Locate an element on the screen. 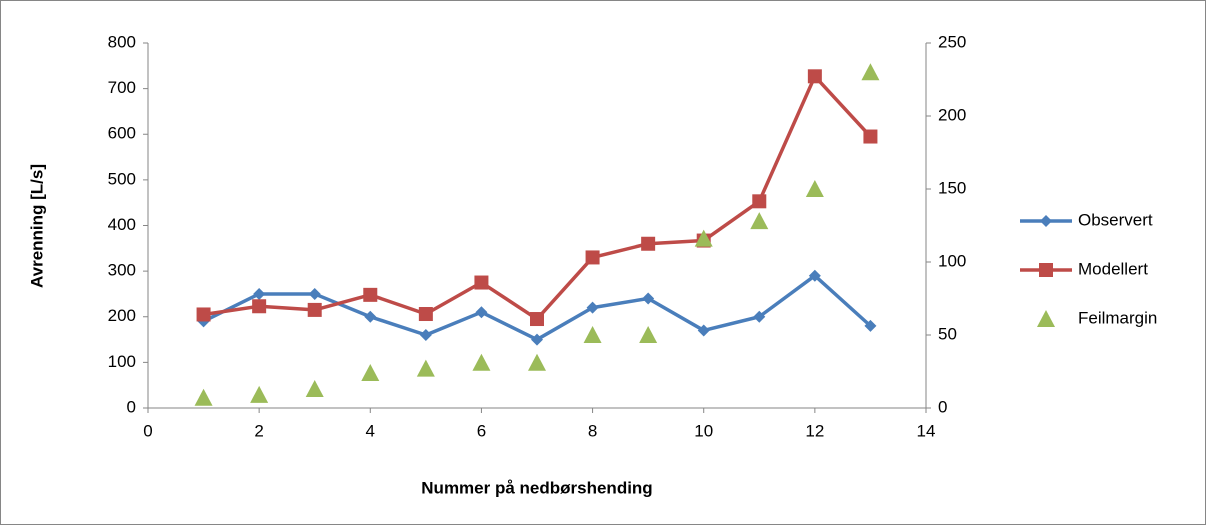  y2-tick-label: 0 is located at coordinates (942, 406).